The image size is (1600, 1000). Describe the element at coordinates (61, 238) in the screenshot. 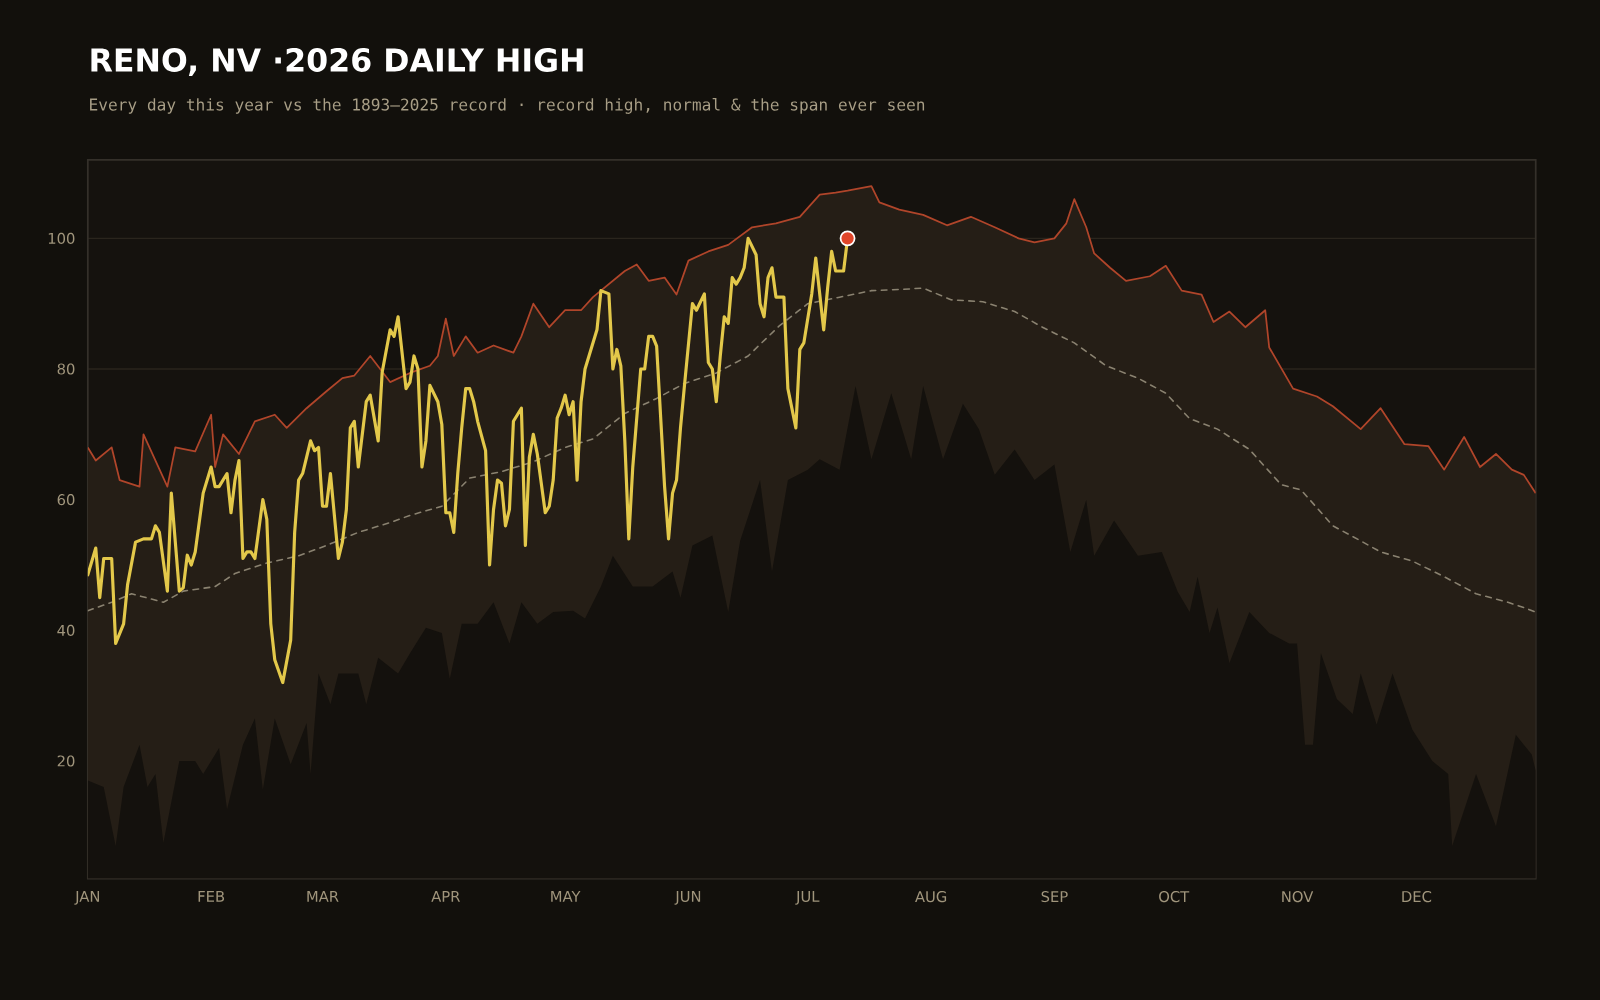

I see `y-tick-label: 100` at that location.